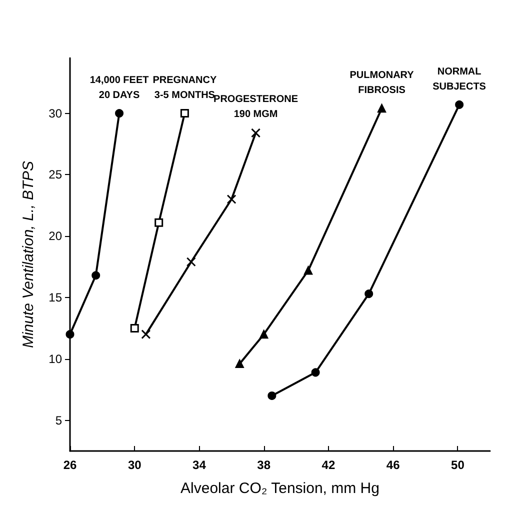  Describe the element at coordinates (55, 113) in the screenshot. I see `y-tick-label: 30` at that location.